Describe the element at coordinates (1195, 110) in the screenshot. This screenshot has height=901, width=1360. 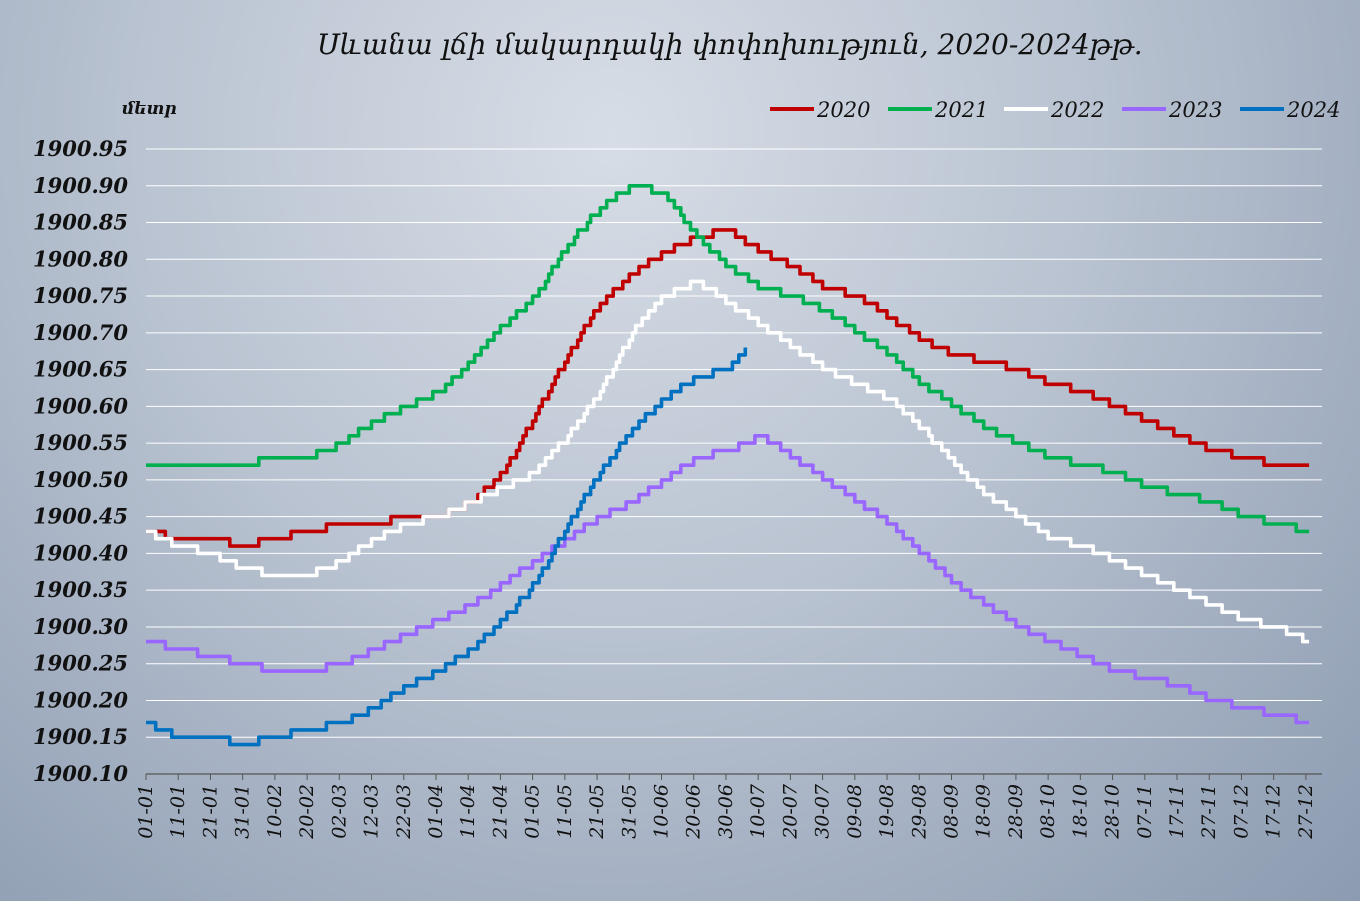
I see `legend-label-2023: 2023` at that location.